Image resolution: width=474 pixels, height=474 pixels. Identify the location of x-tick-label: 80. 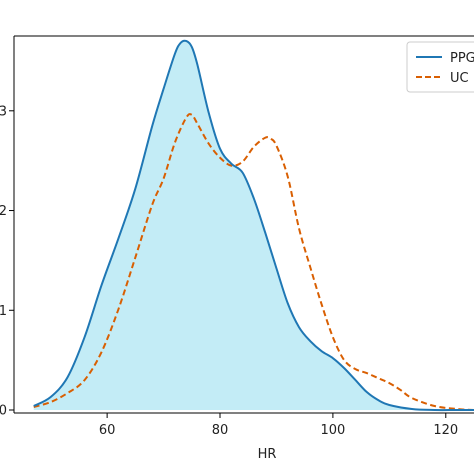
(220, 430).